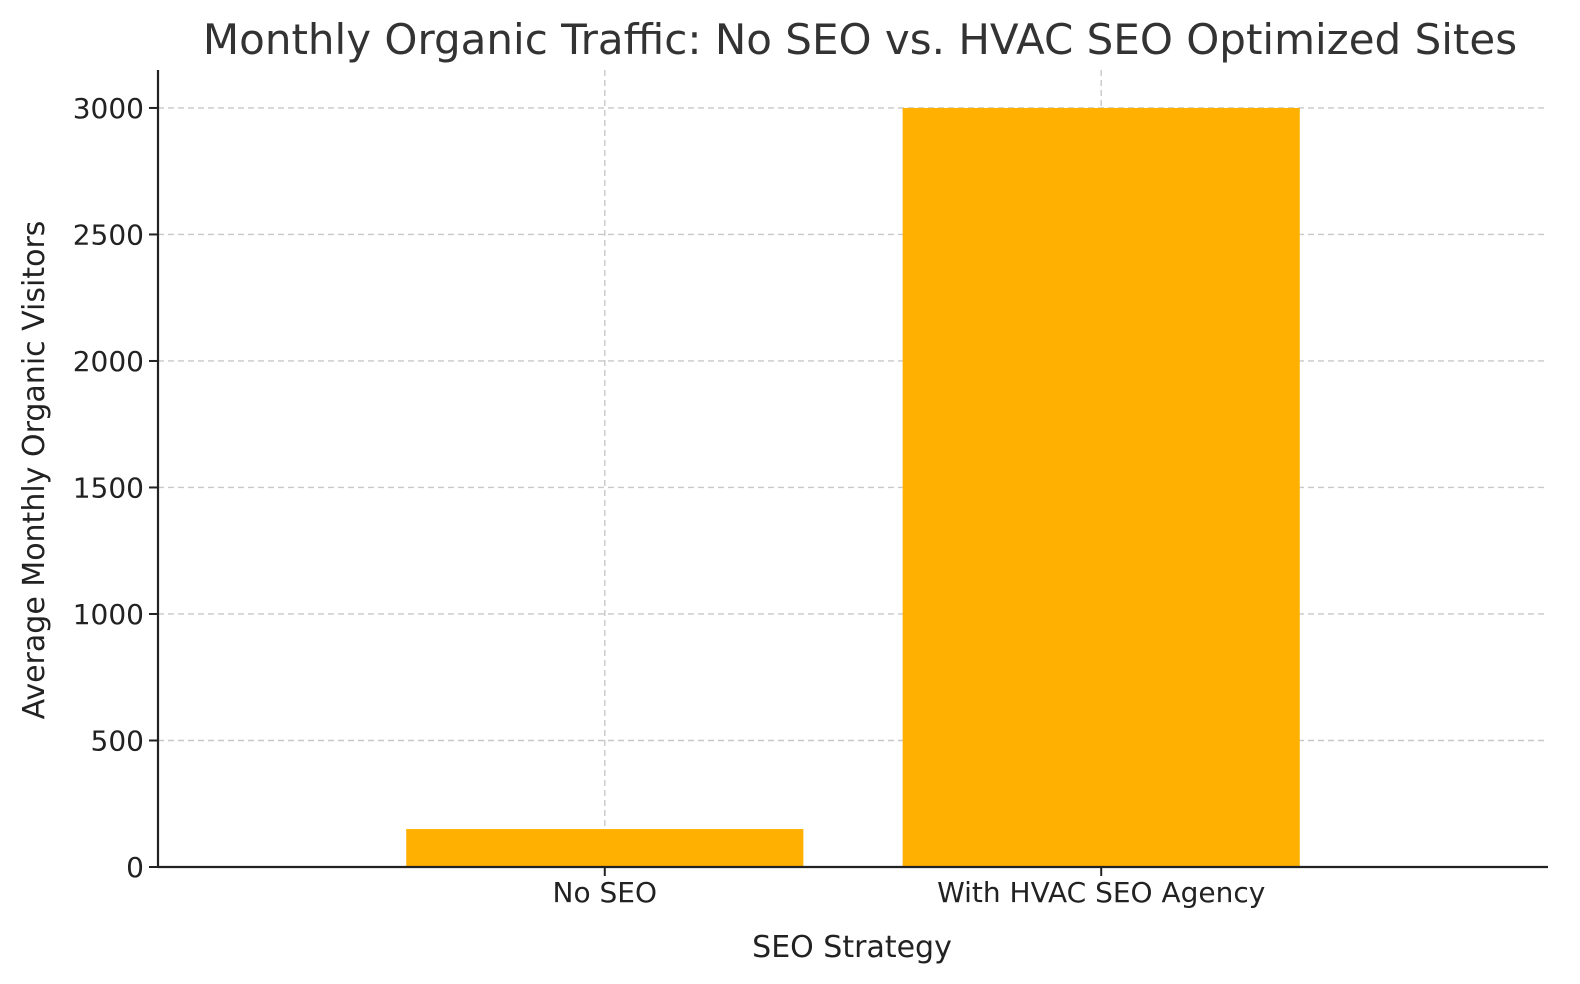 The height and width of the screenshot is (984, 1580). Describe the element at coordinates (1101, 892) in the screenshot. I see `x-tick-label: With HVAC SEO Agency` at that location.